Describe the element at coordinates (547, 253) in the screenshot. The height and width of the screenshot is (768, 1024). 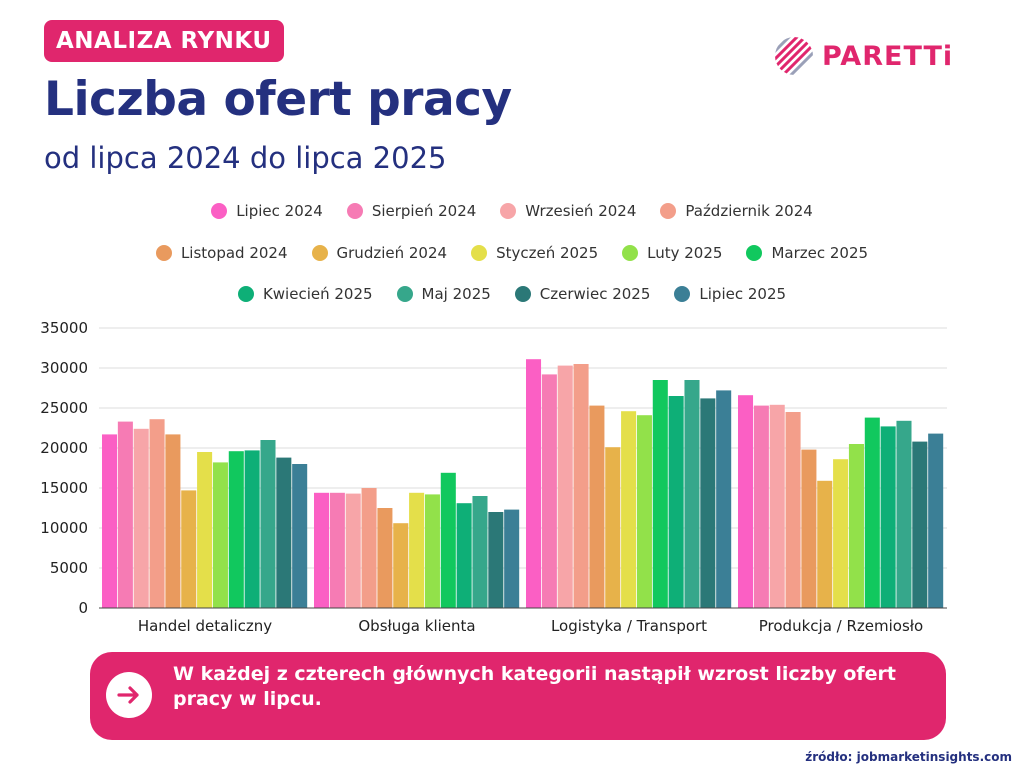
I see `legend-label: Styczeń 2025` at that location.